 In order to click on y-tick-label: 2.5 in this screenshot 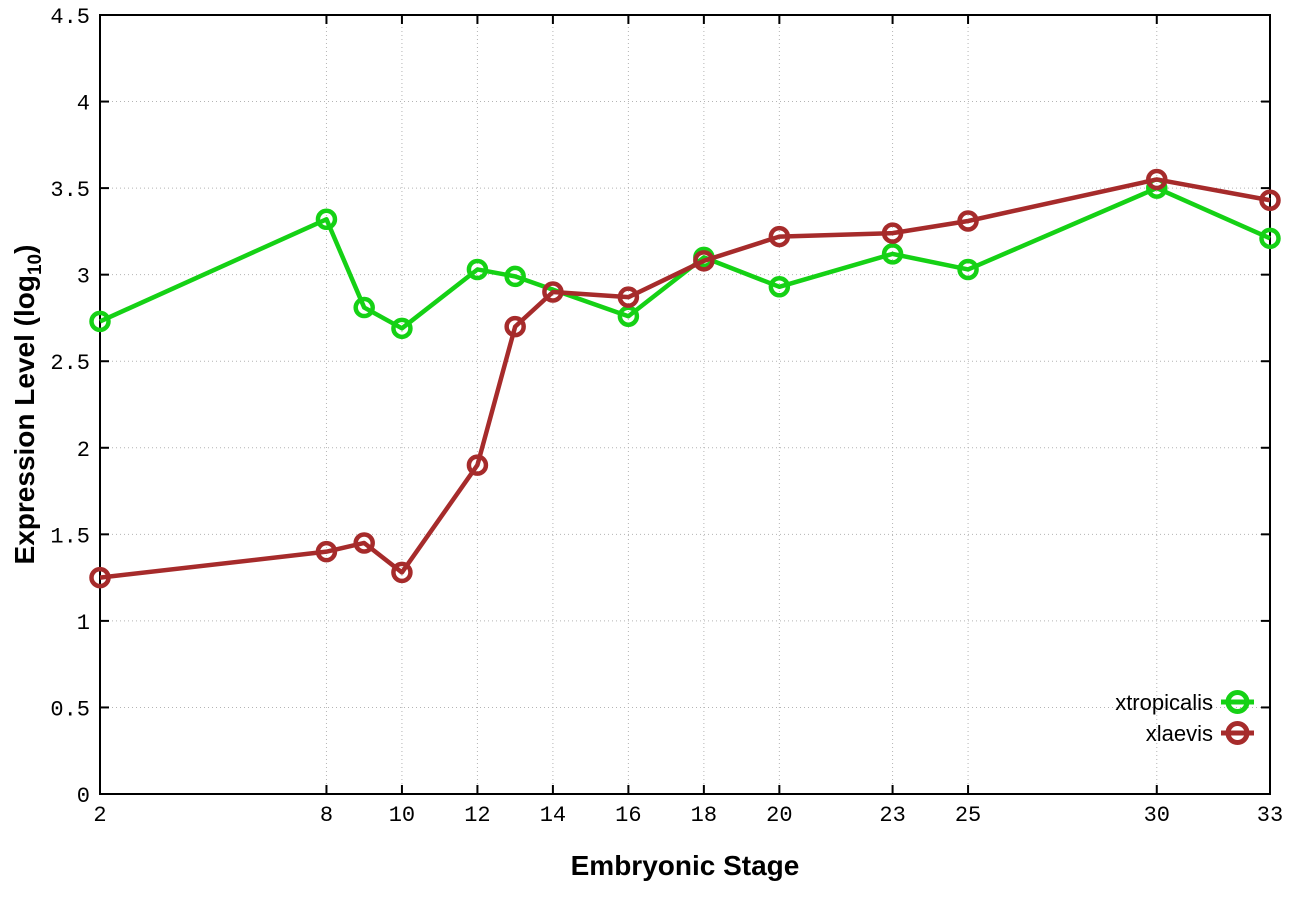, I will do `click(70, 363)`.